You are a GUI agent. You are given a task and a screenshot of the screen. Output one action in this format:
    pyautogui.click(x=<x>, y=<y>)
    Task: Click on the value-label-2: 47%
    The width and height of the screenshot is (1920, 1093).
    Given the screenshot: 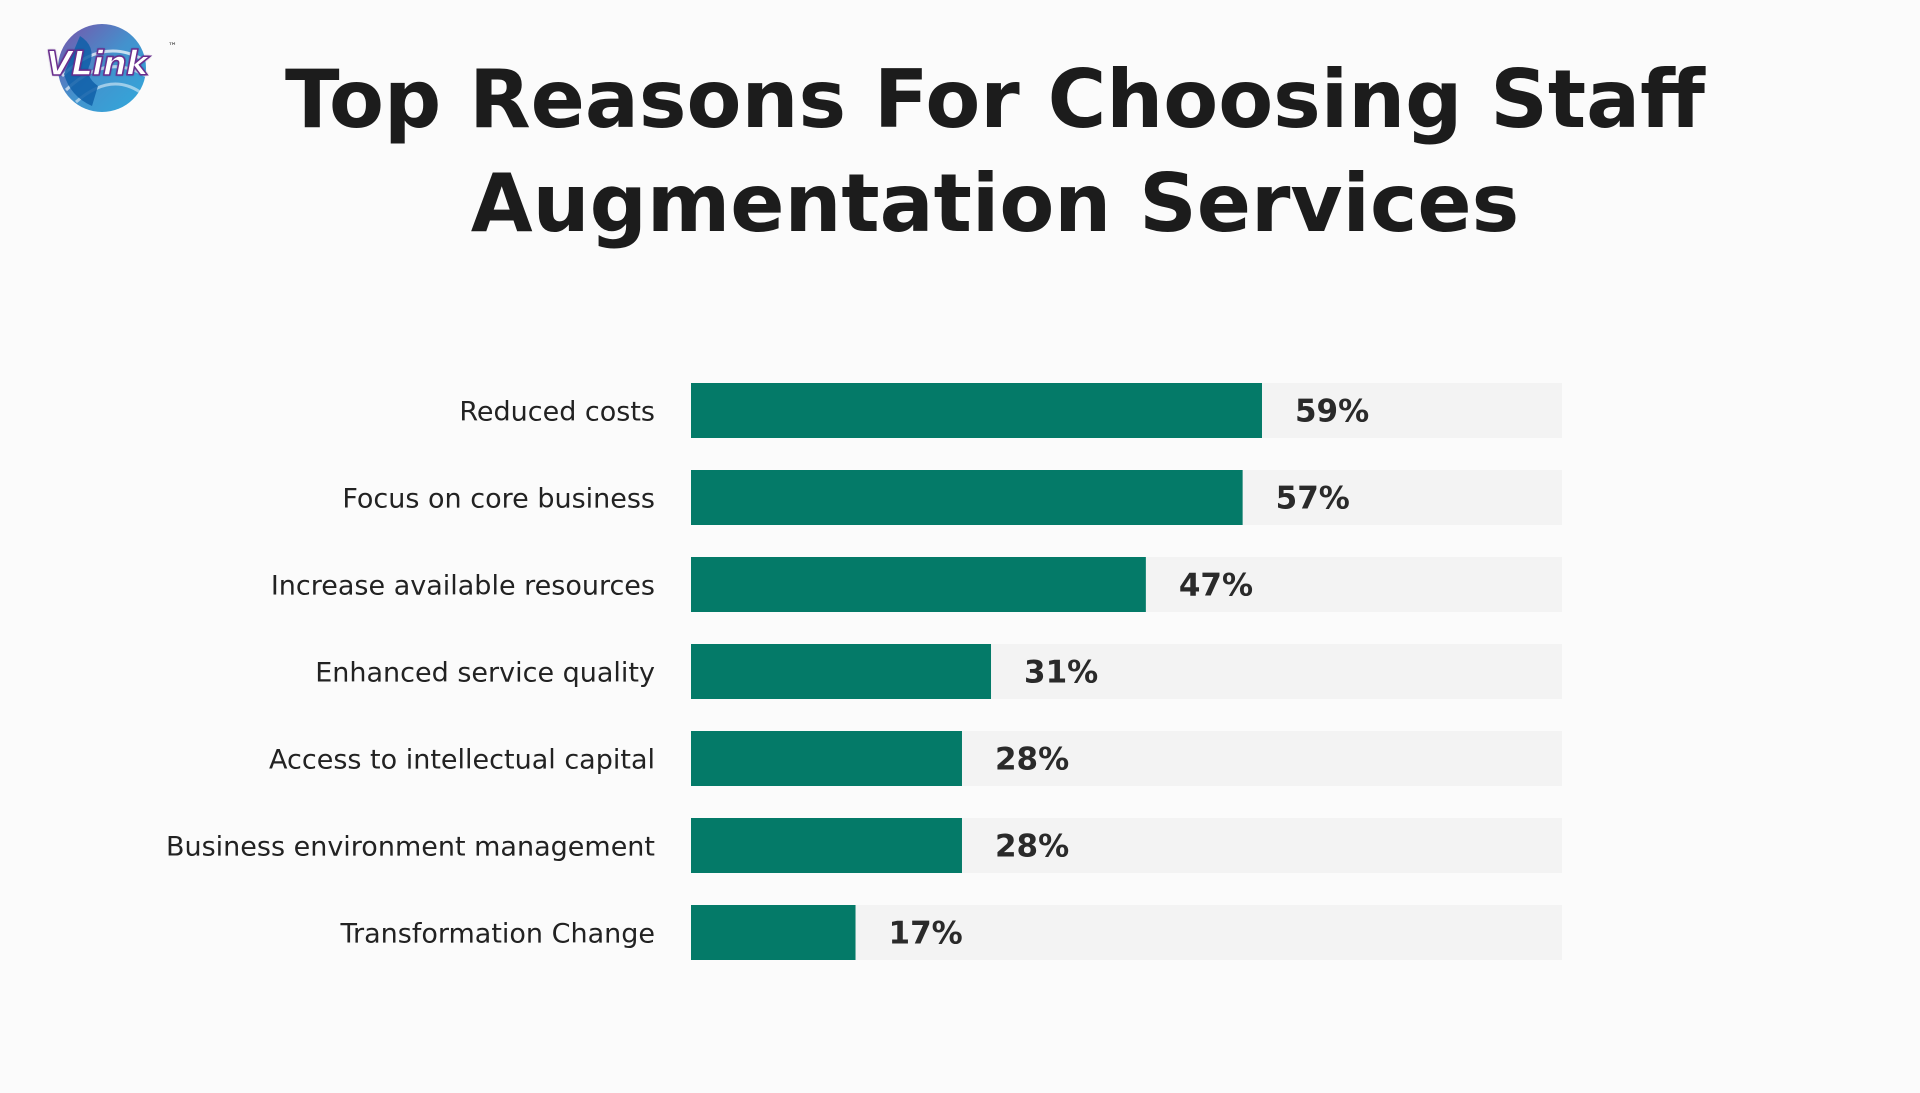 What is the action you would take?
    pyautogui.click(x=1216, y=586)
    